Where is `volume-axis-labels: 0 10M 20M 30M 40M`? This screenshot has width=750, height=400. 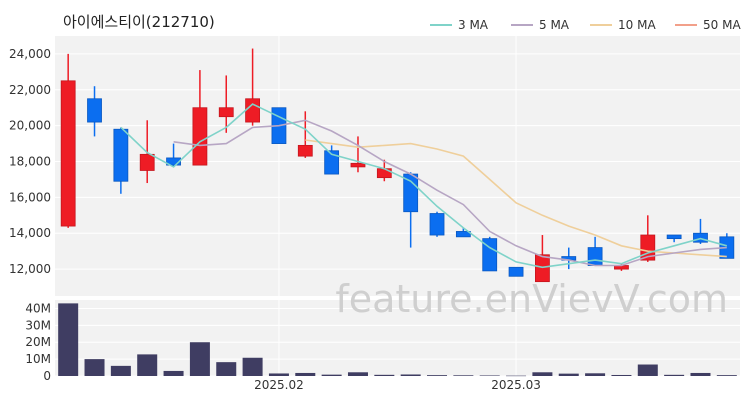 volume-axis-labels: 0 10M 20M 30M 40M is located at coordinates (38, 342).